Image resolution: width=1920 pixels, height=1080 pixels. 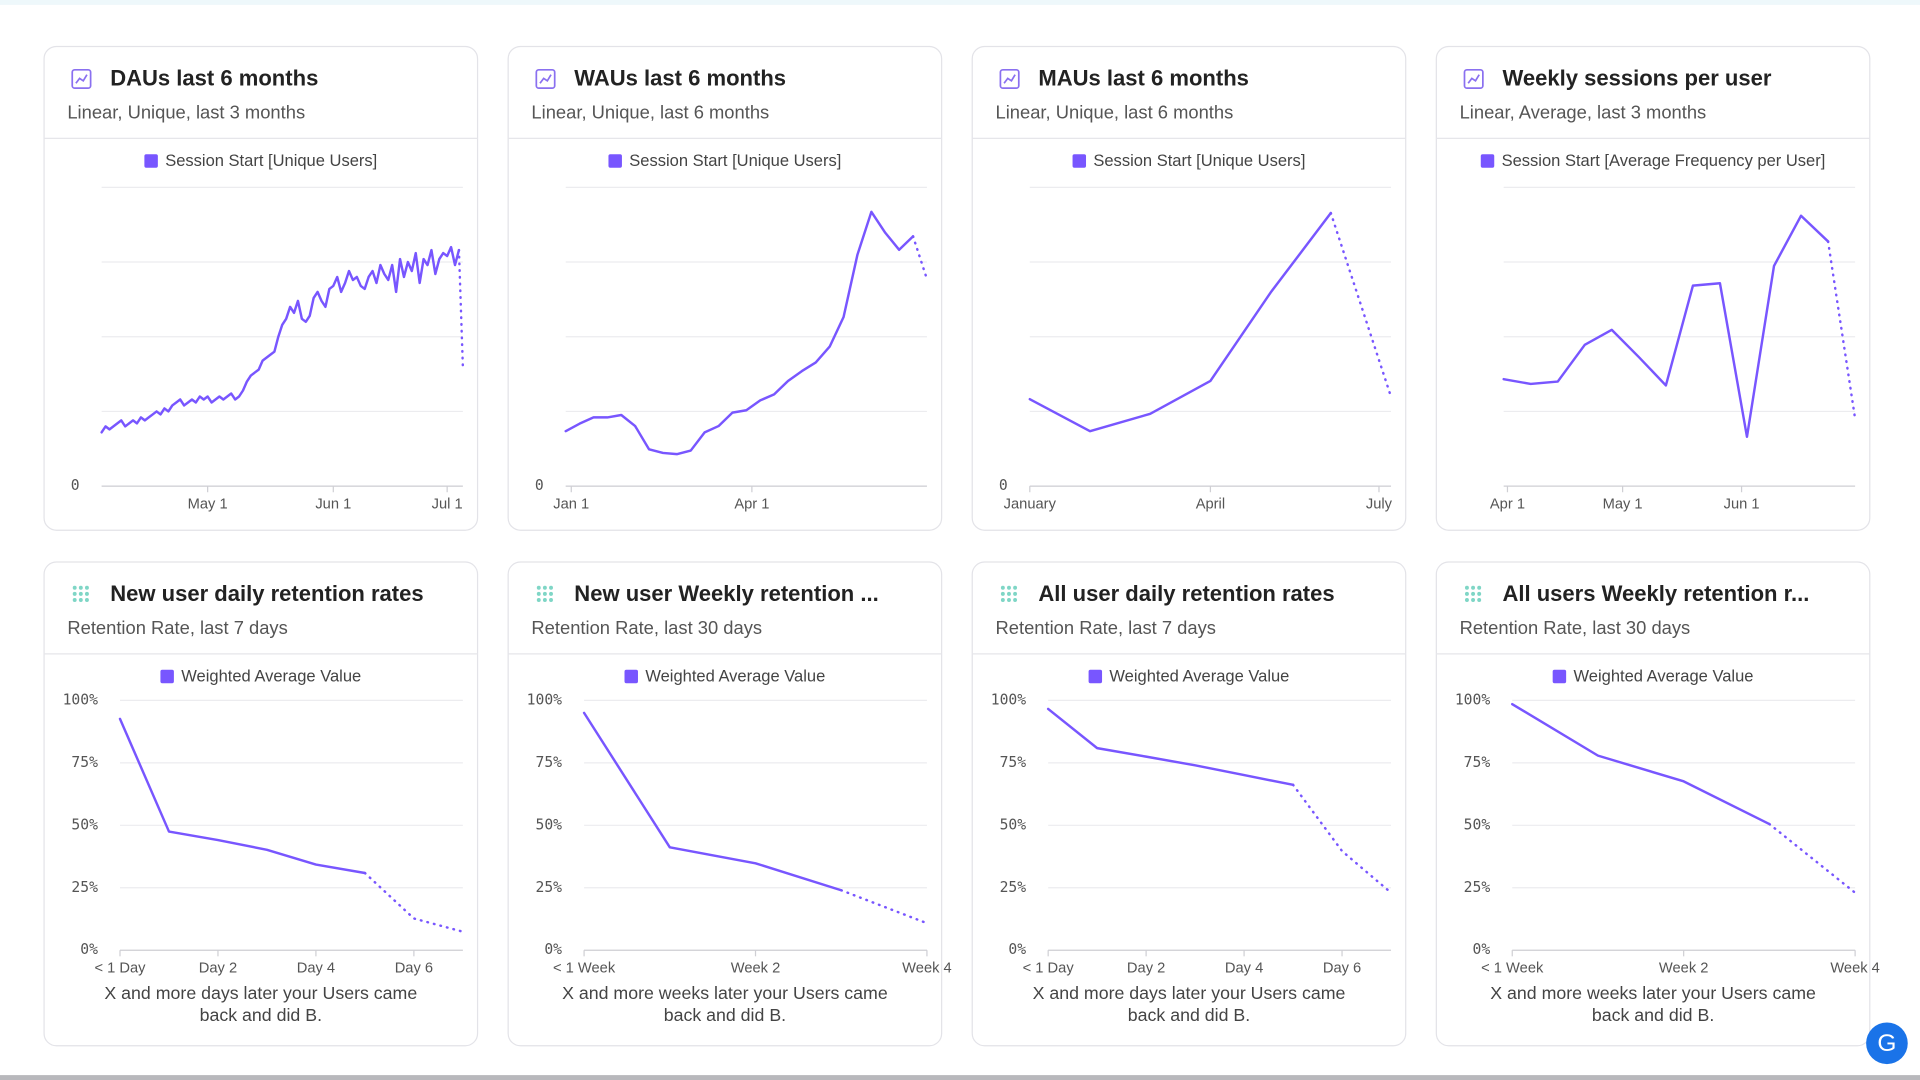 I want to click on card-title: MAUs last 6 months, so click(x=1143, y=77).